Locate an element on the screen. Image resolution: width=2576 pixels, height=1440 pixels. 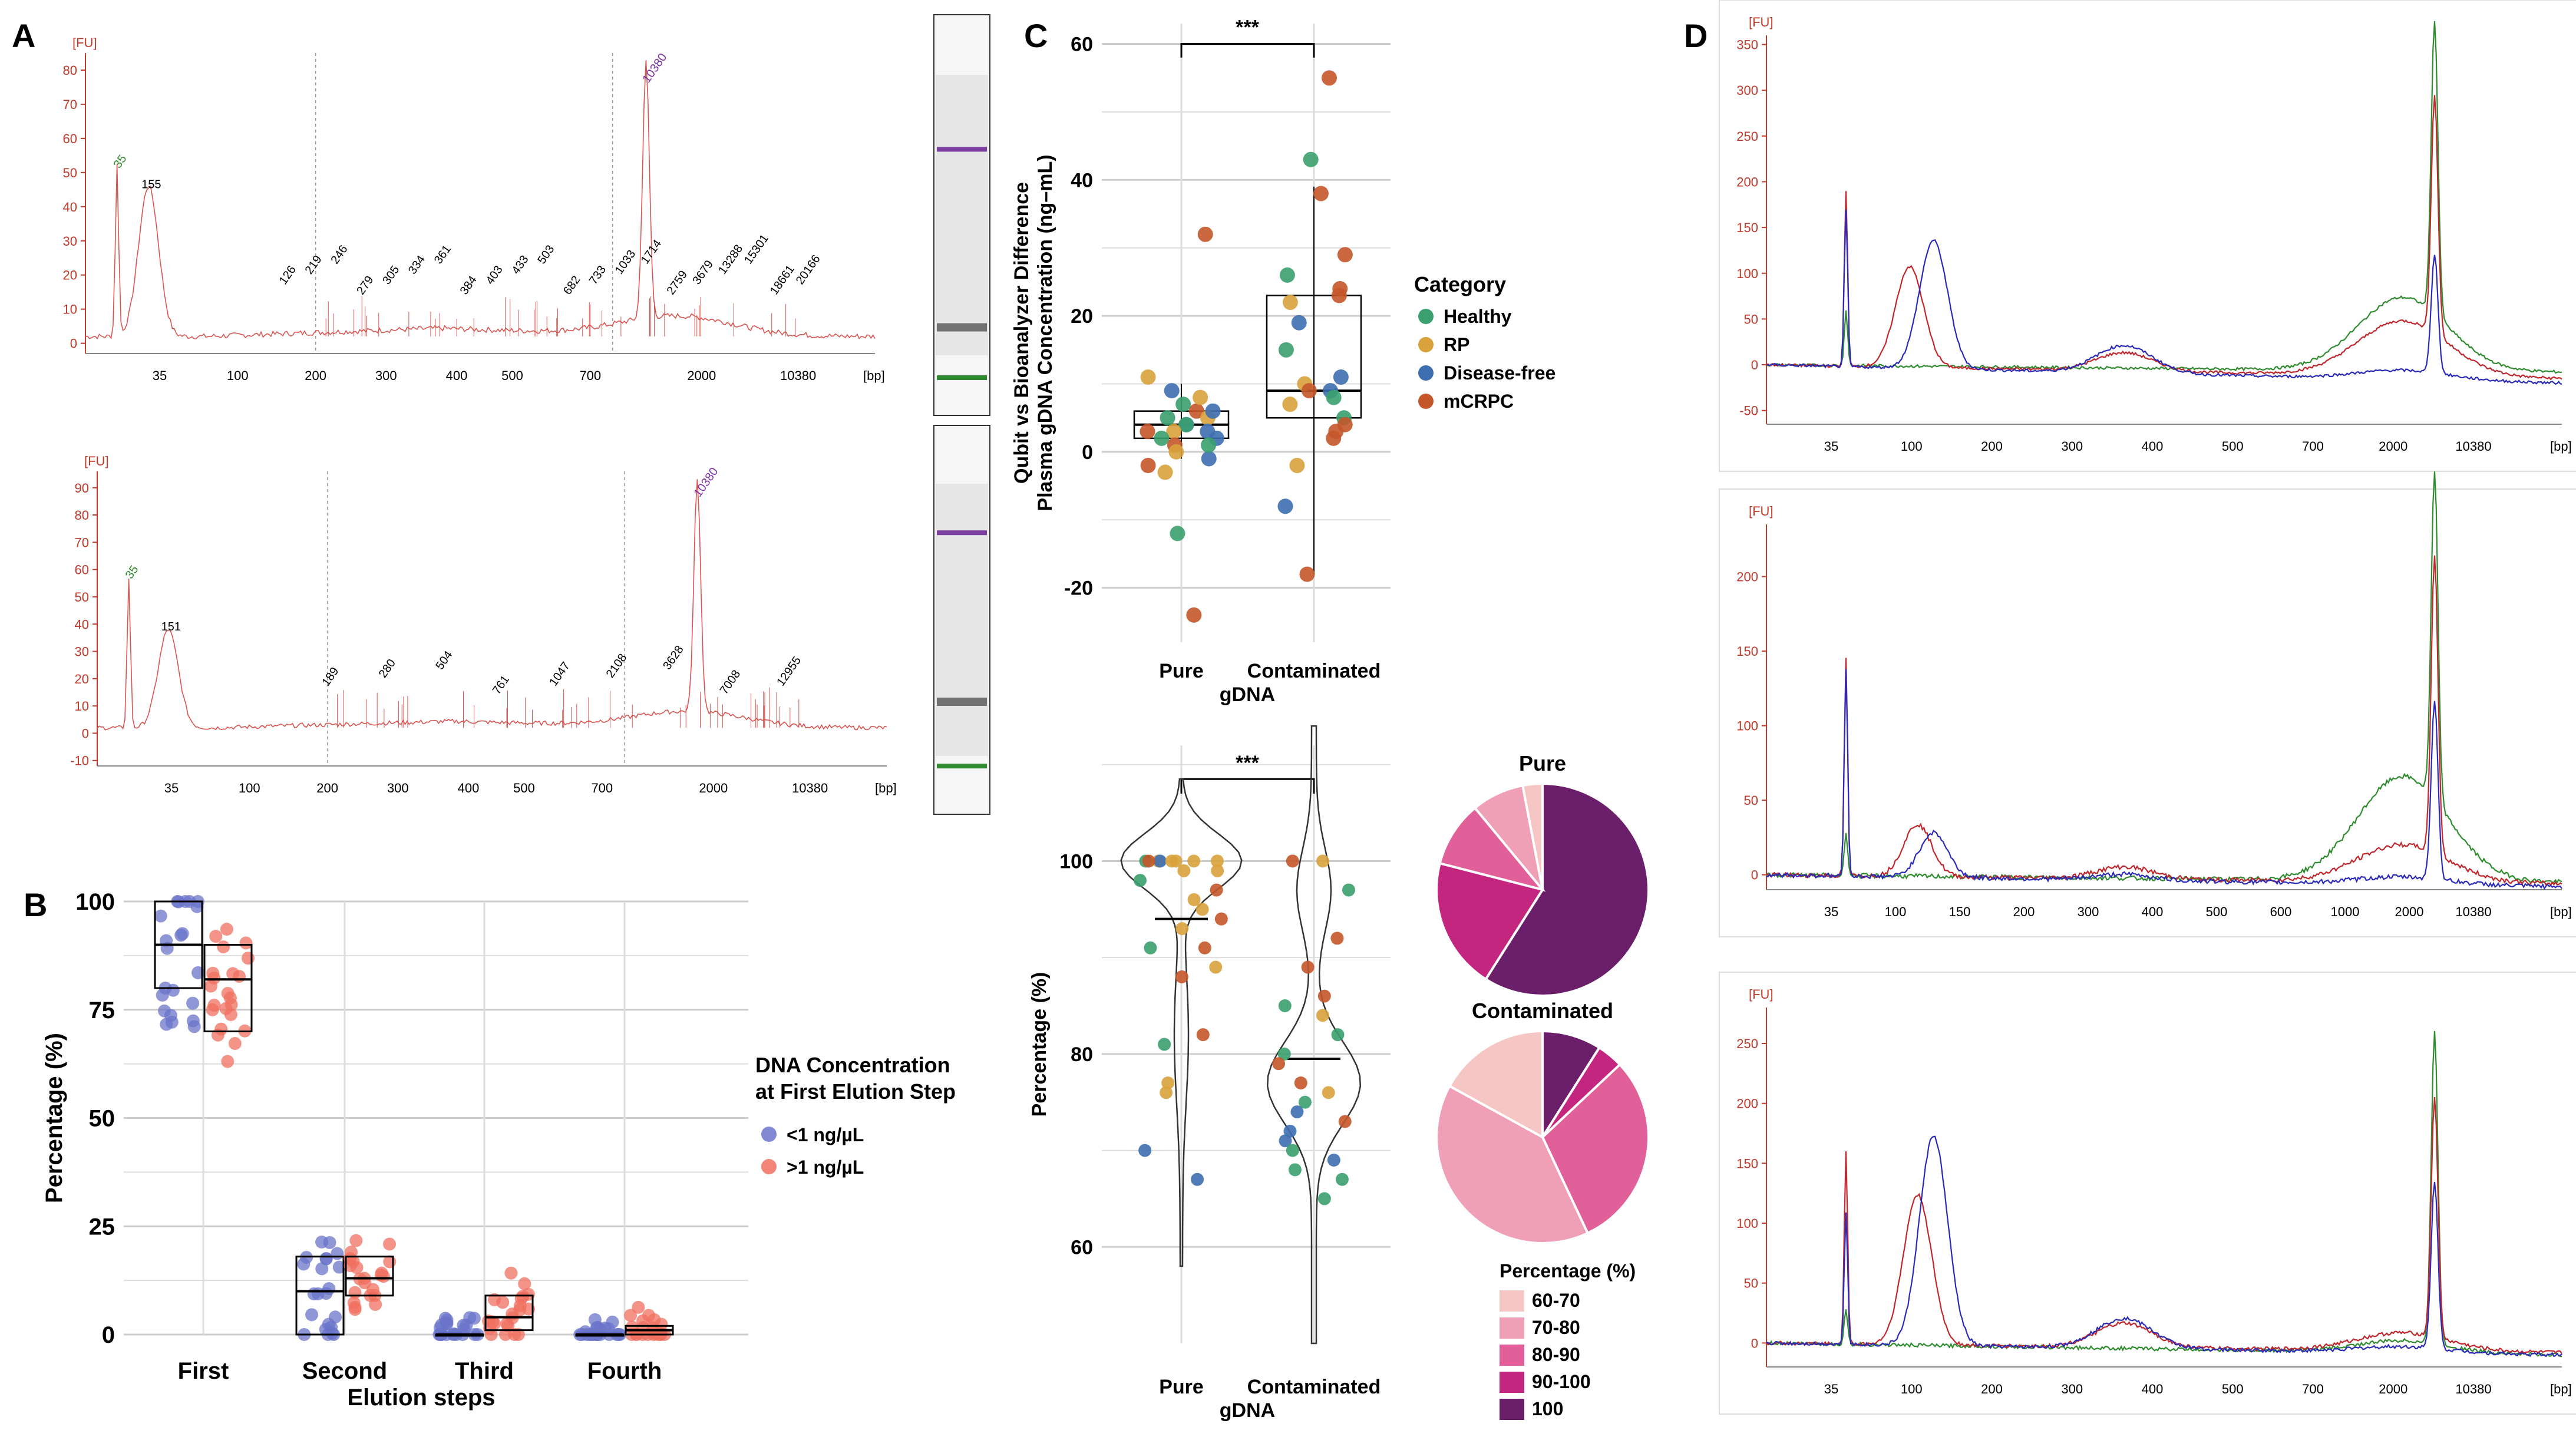
x-units: [bp] is located at coordinates (2561, 446).